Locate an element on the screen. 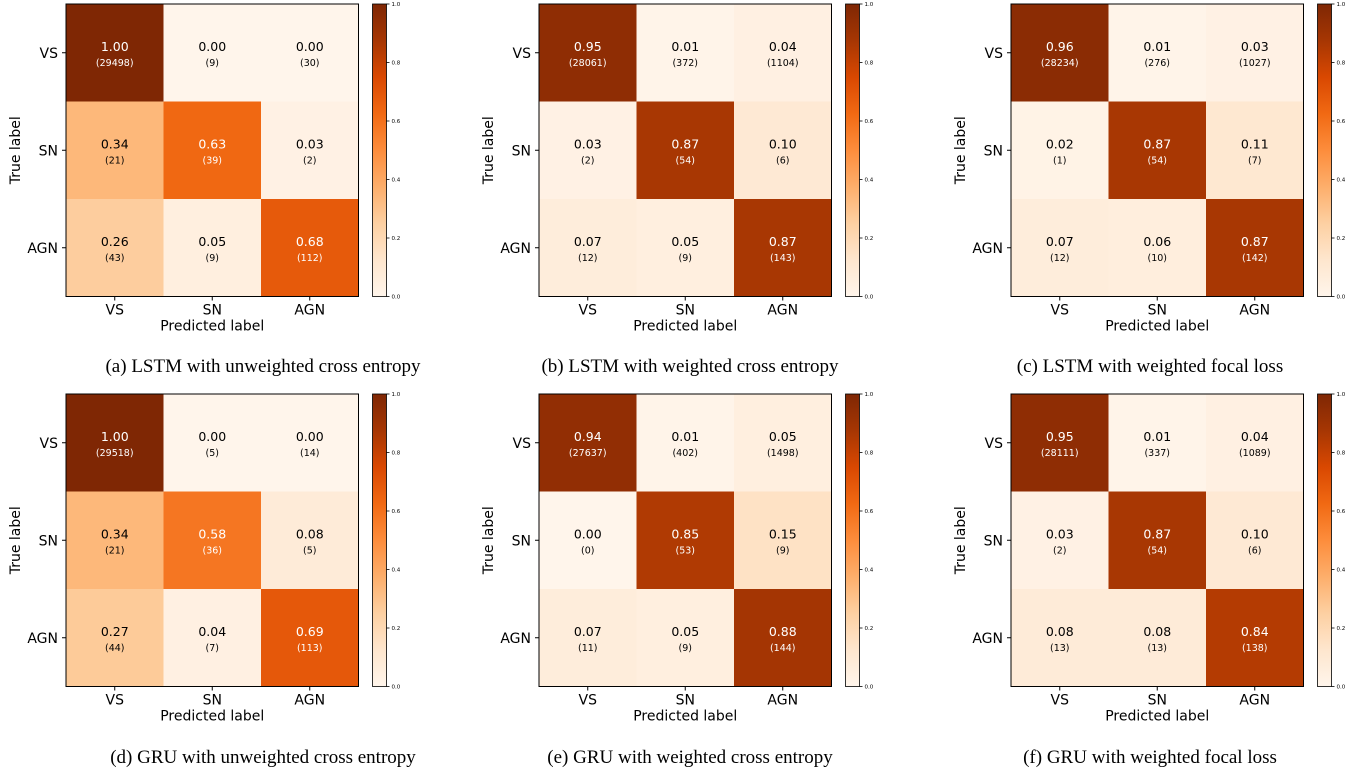 The height and width of the screenshot is (777, 1371). cell-count-label: (12) is located at coordinates (1060, 258).